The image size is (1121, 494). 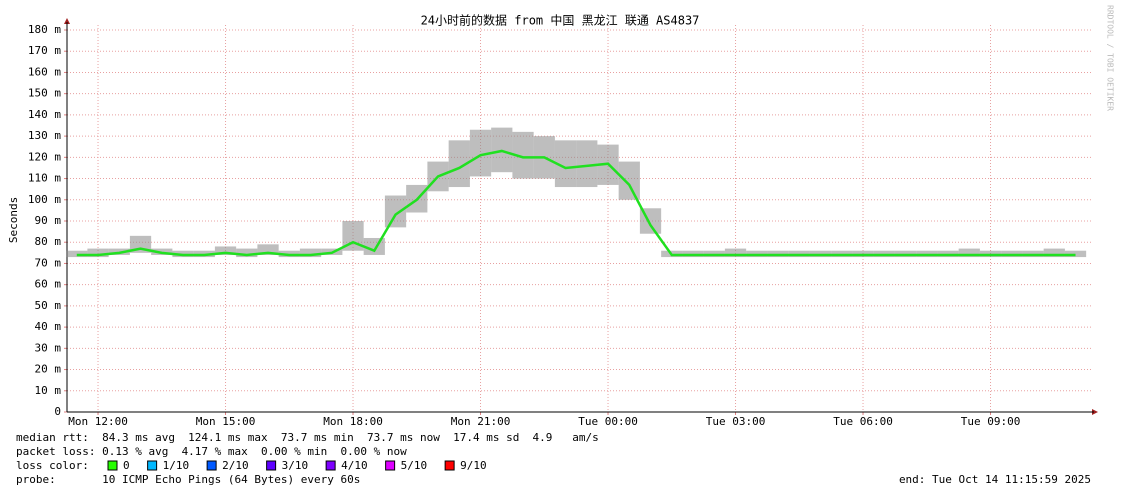 What do you see at coordinates (863, 421) in the screenshot?
I see `x-tick-label: Tue 06:00` at bounding box center [863, 421].